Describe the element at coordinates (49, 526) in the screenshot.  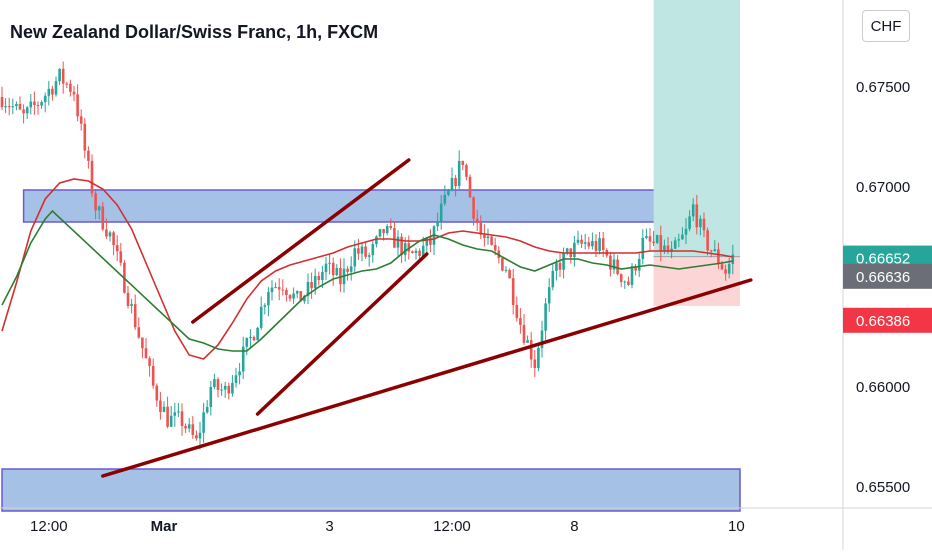
I see `time-tick-label: 12:00` at that location.